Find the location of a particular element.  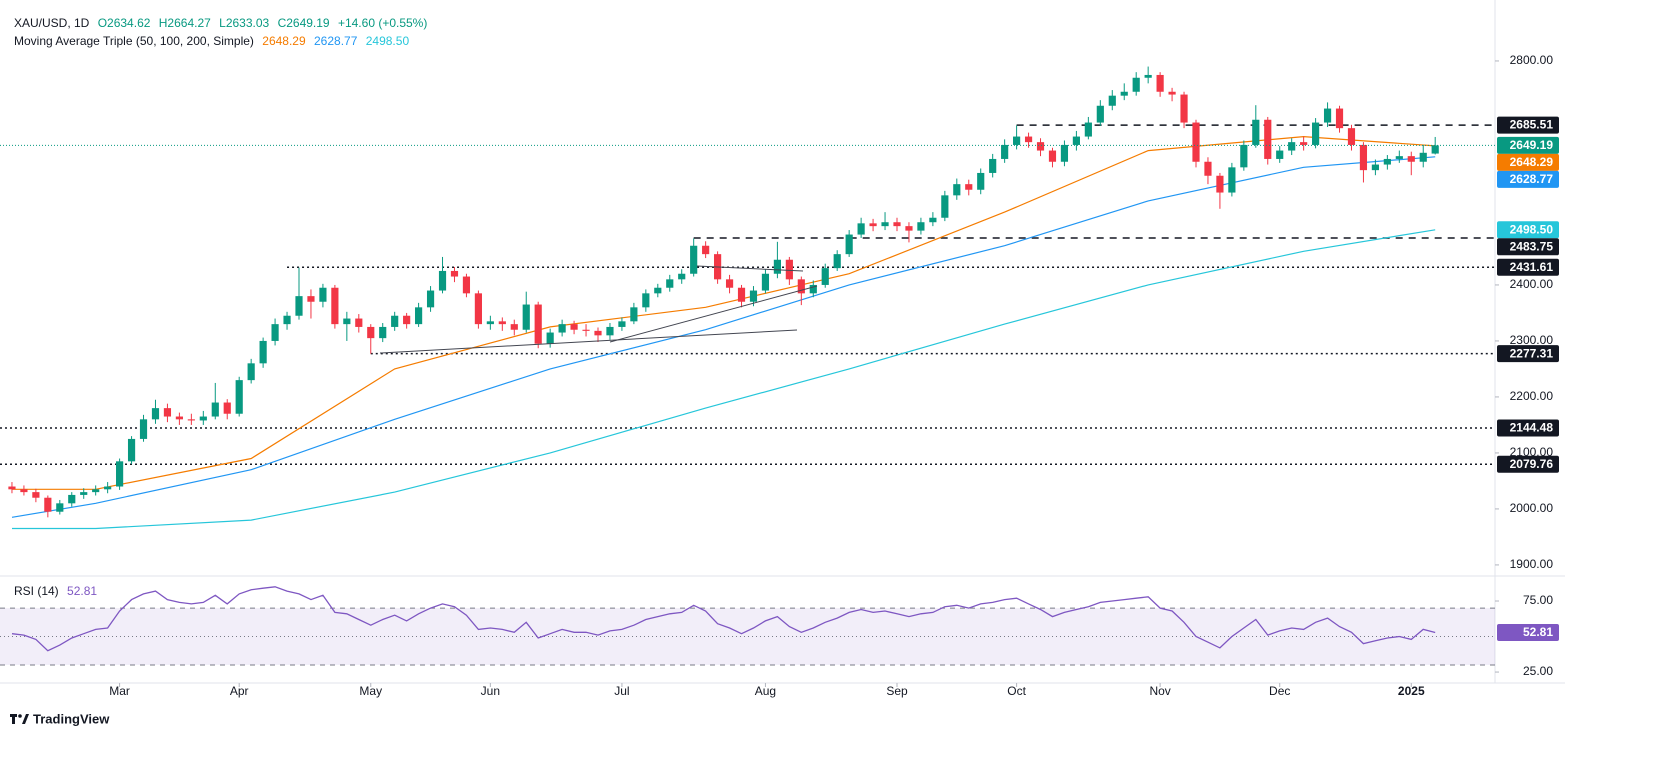

y-tick-label: 2800.00 is located at coordinates (1532, 60).